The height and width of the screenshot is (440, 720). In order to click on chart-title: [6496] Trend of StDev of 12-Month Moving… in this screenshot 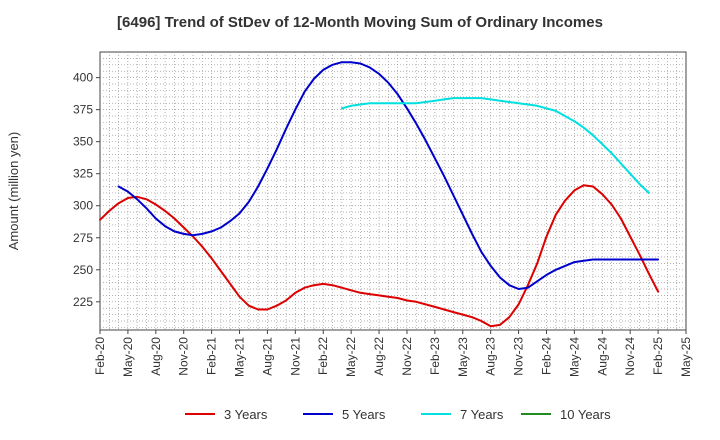, I will do `click(360, 22)`.